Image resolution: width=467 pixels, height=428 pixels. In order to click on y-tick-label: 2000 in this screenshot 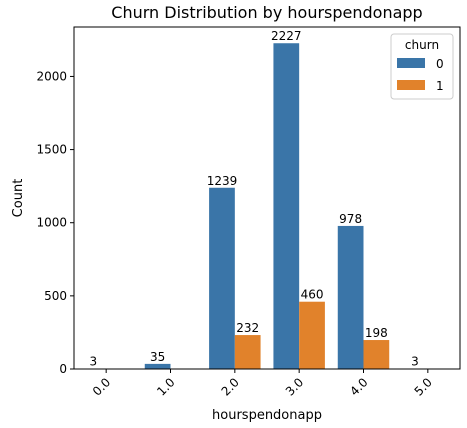, I will do `click(51, 76)`.